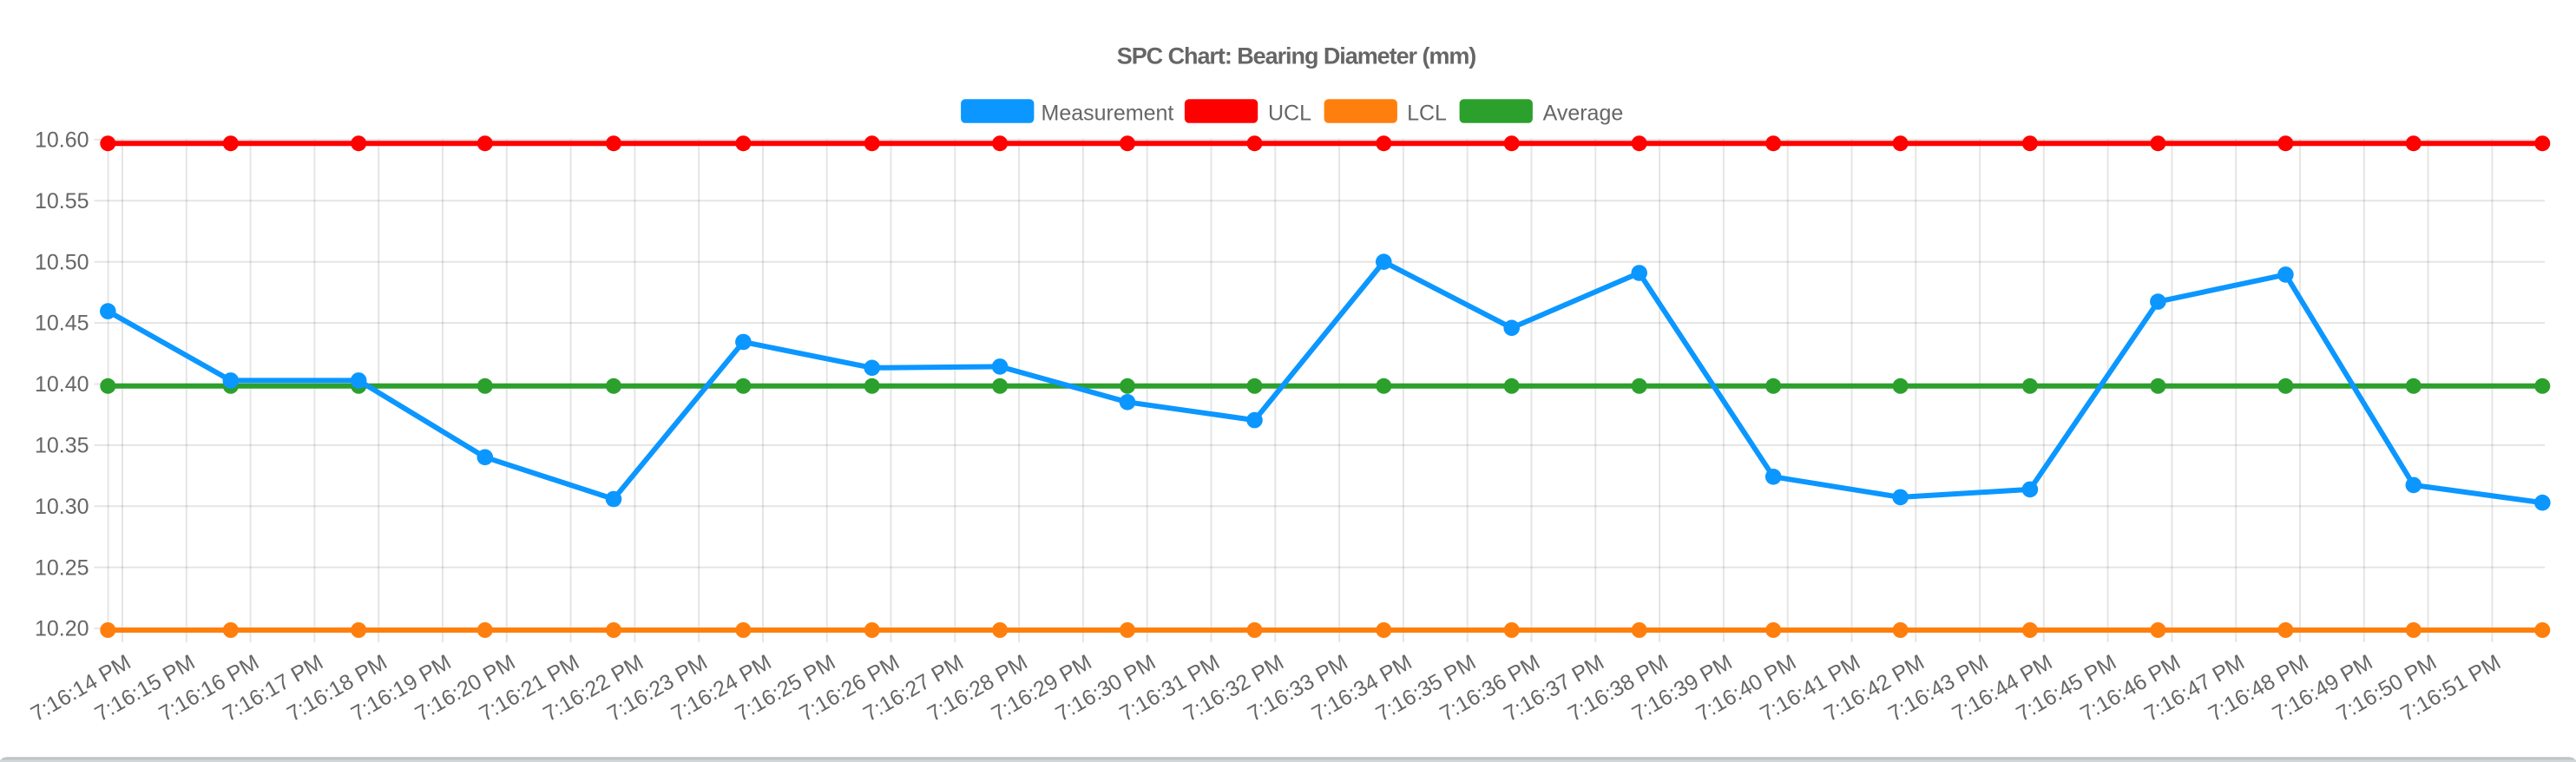  Describe the element at coordinates (62, 384) in the screenshot. I see `svg-text: 10.40` at that location.